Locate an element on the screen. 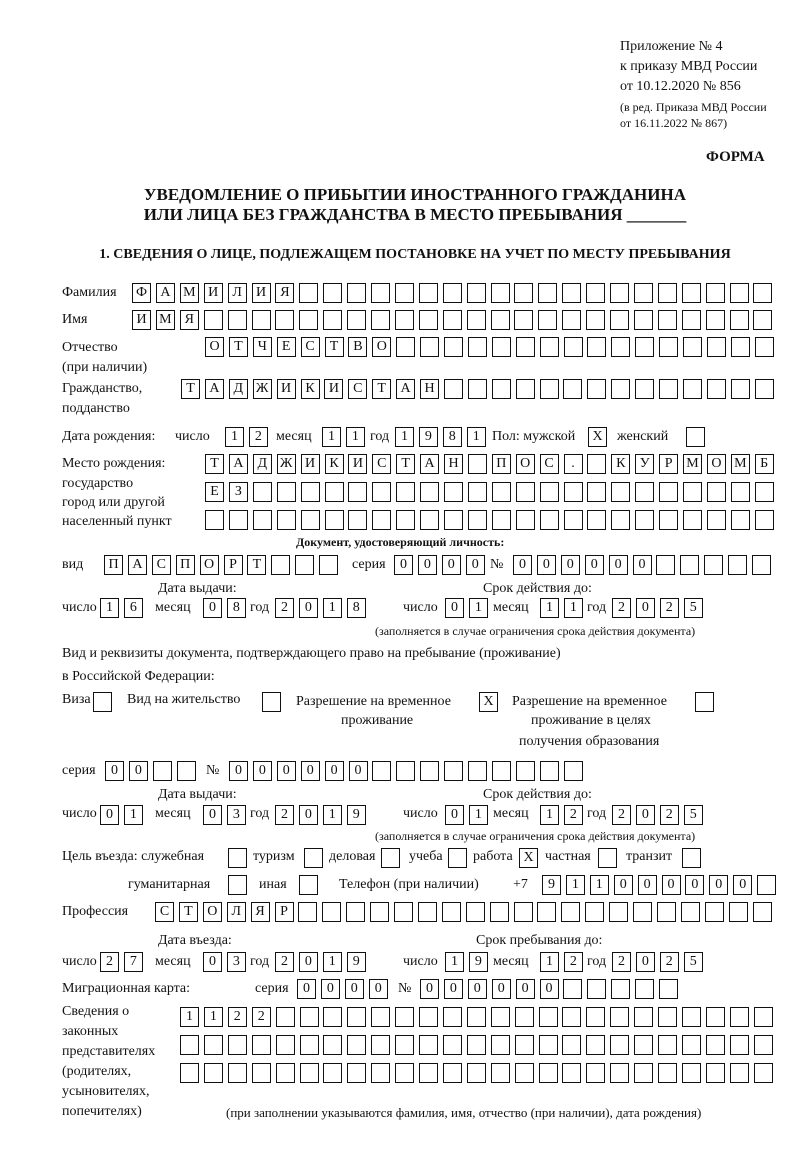 The image size is (800, 1163). char-box-birthplace-1: П is located at coordinates (501, 464).